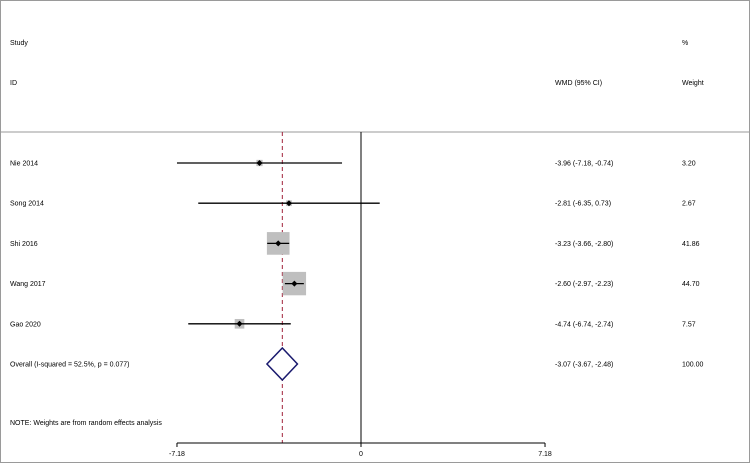  Describe the element at coordinates (13, 83) in the screenshot. I see `header-id: ID` at that location.